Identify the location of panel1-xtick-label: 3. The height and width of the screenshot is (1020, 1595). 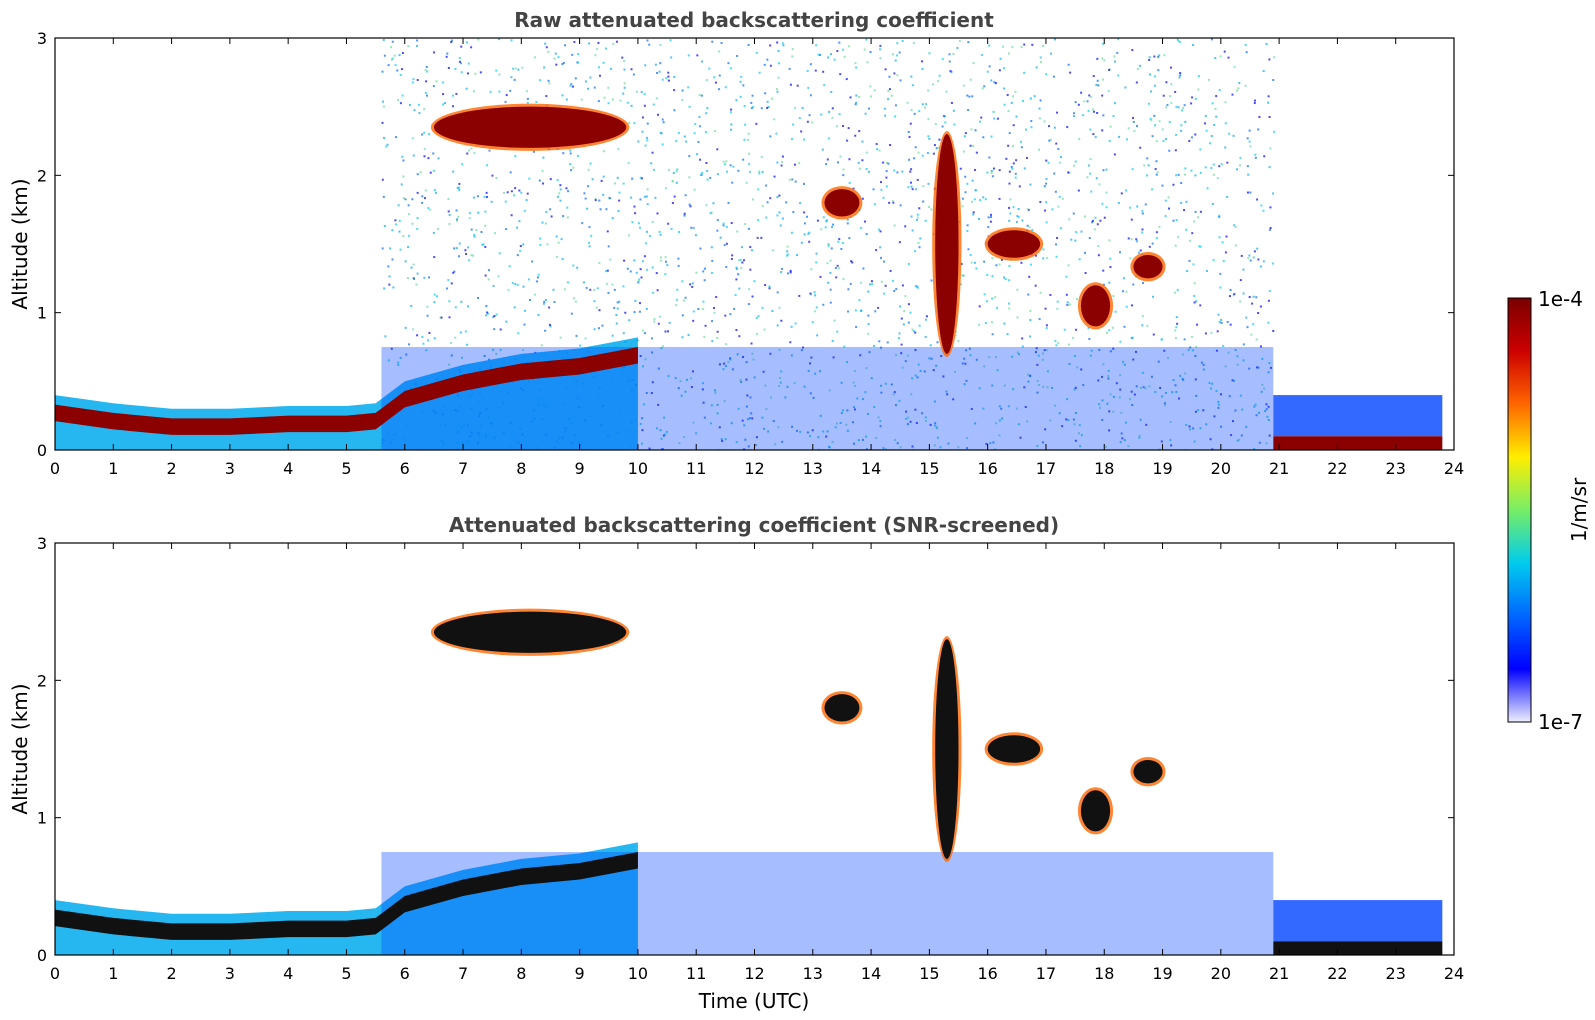
(230, 468).